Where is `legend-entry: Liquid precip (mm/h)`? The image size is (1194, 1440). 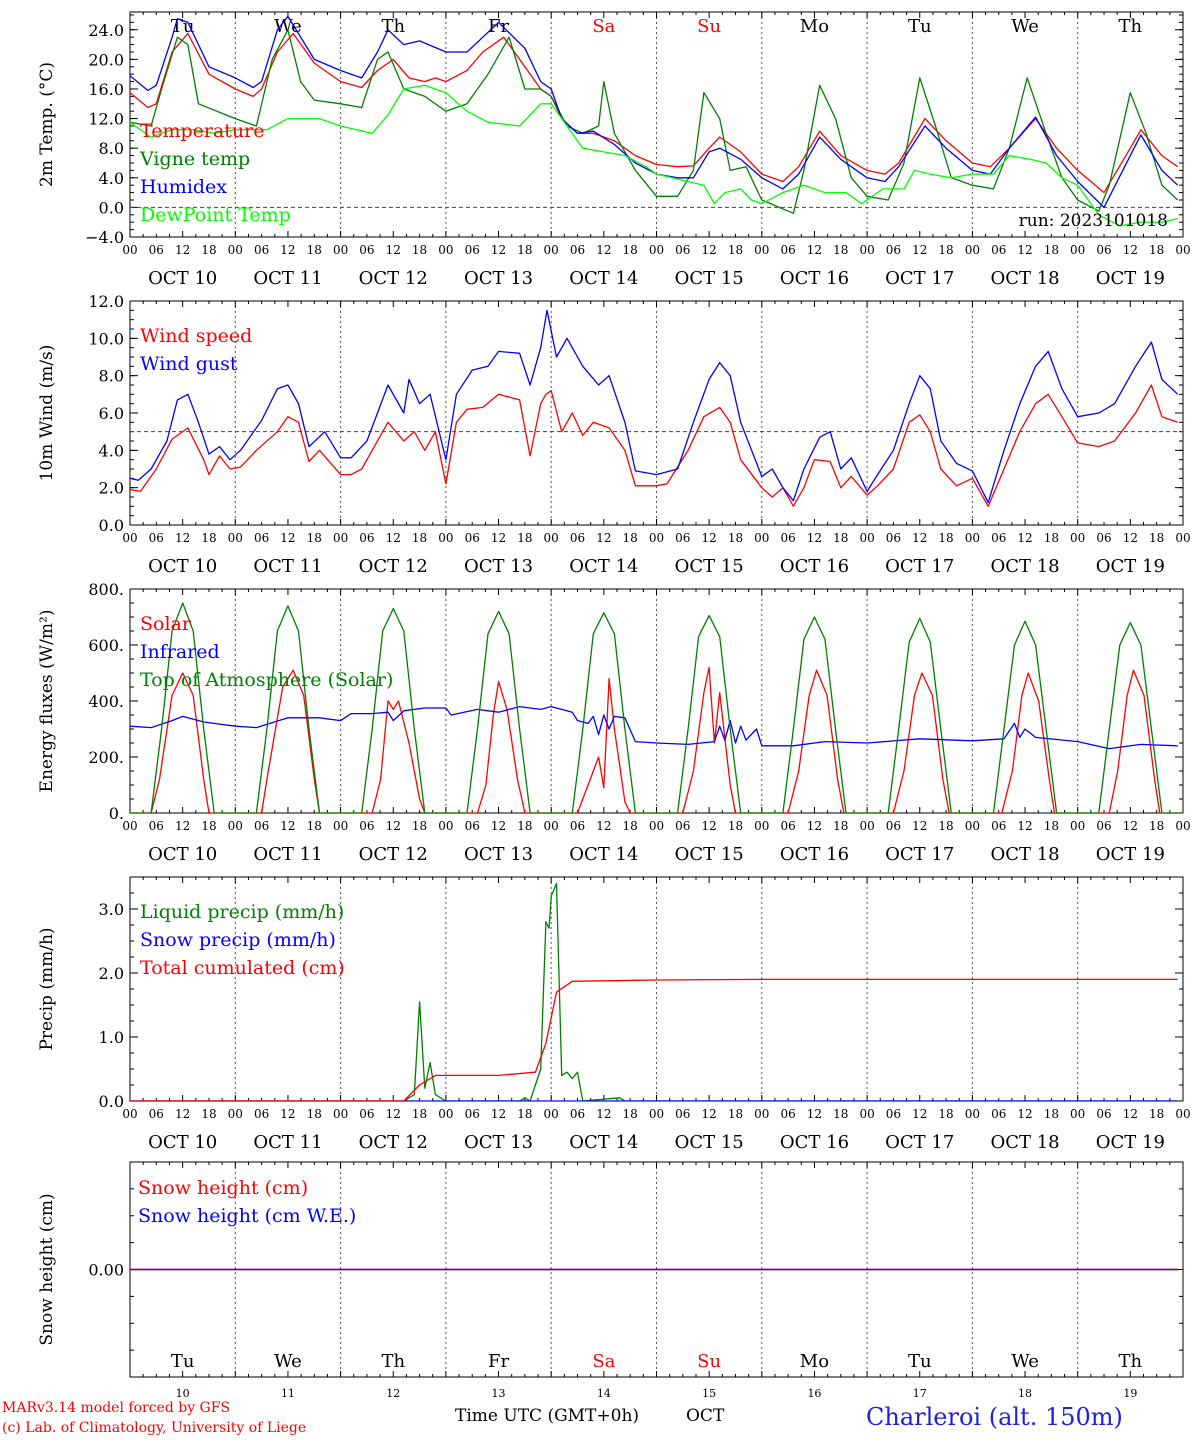 legend-entry: Liquid precip (mm/h) is located at coordinates (242, 912).